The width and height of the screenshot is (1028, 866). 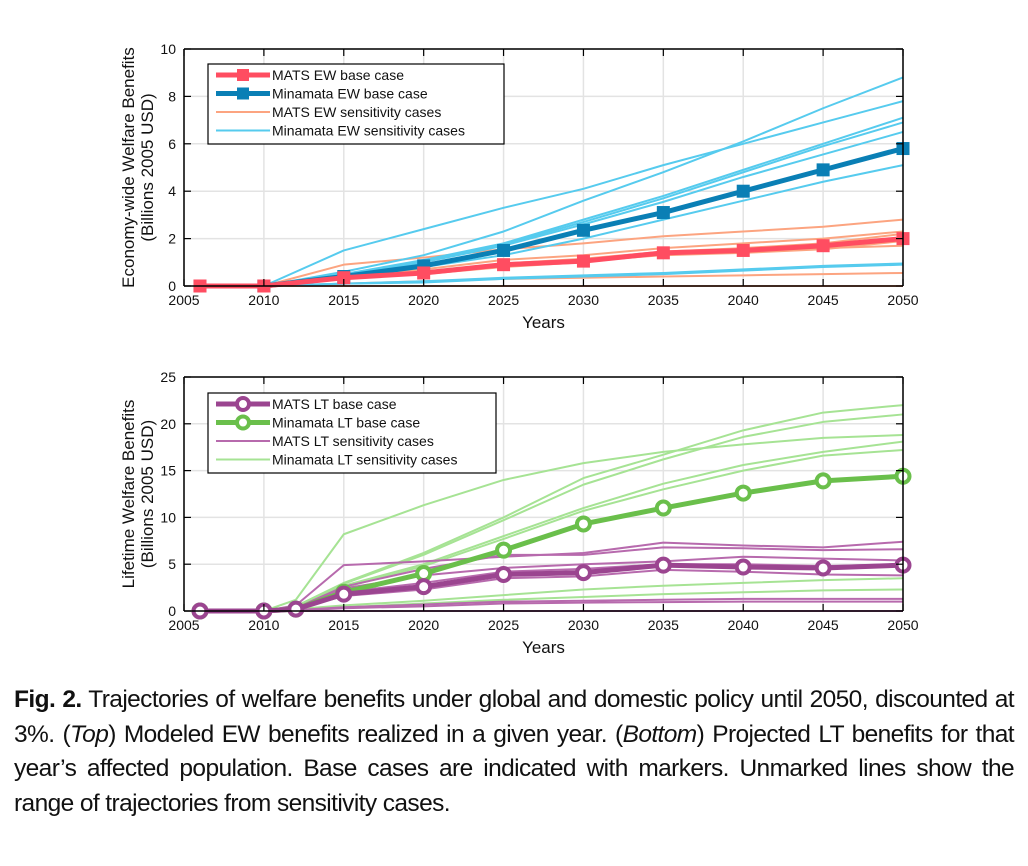 I want to click on y-tick-label: 8, so click(x=172, y=96).